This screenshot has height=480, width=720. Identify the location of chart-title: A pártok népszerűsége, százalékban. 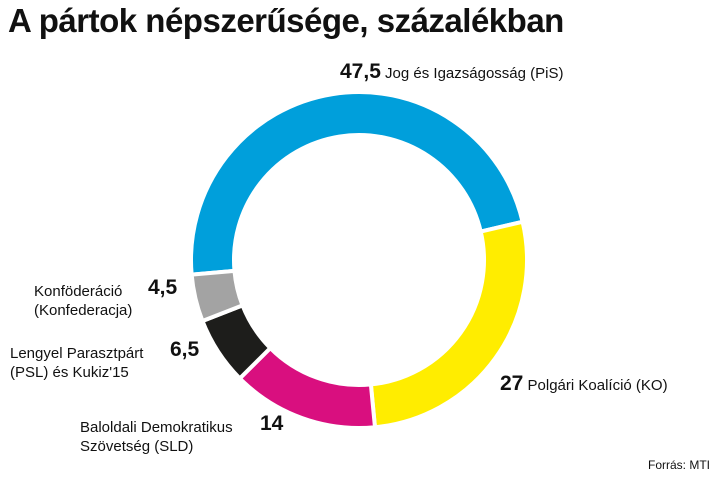
(286, 20).